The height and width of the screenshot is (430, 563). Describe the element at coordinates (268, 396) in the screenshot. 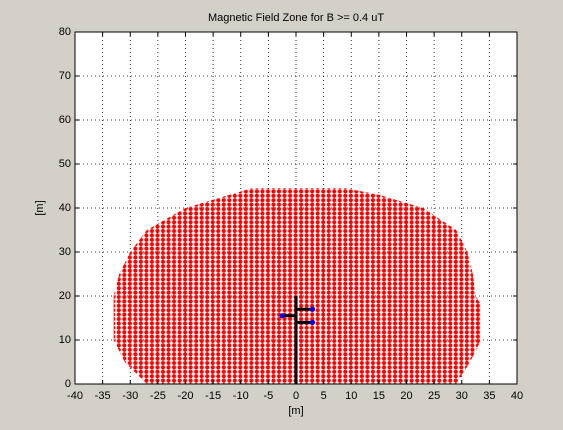

I see `x-tick-label: -5` at that location.